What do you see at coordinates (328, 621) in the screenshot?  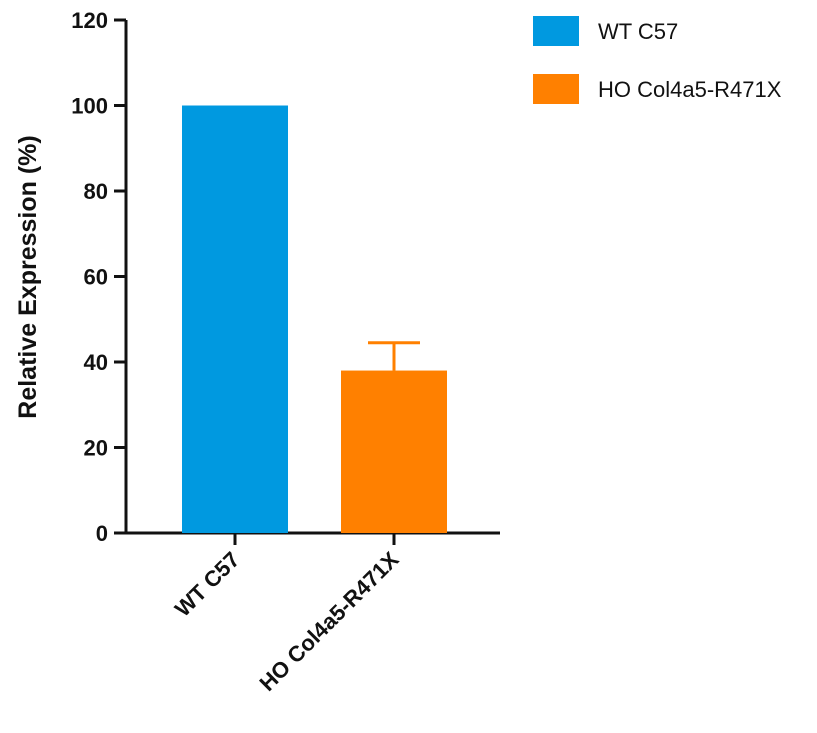 I see `x-tick-label: HO Col4a5-R471X` at bounding box center [328, 621].